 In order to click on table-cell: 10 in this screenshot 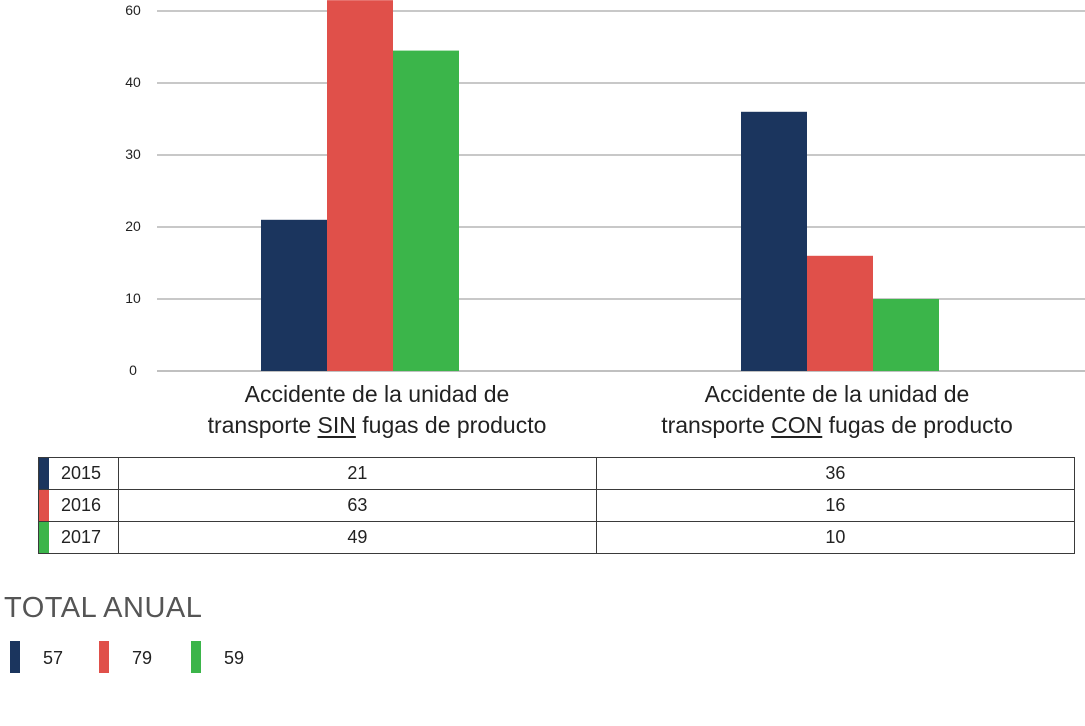, I will do `click(835, 537)`.